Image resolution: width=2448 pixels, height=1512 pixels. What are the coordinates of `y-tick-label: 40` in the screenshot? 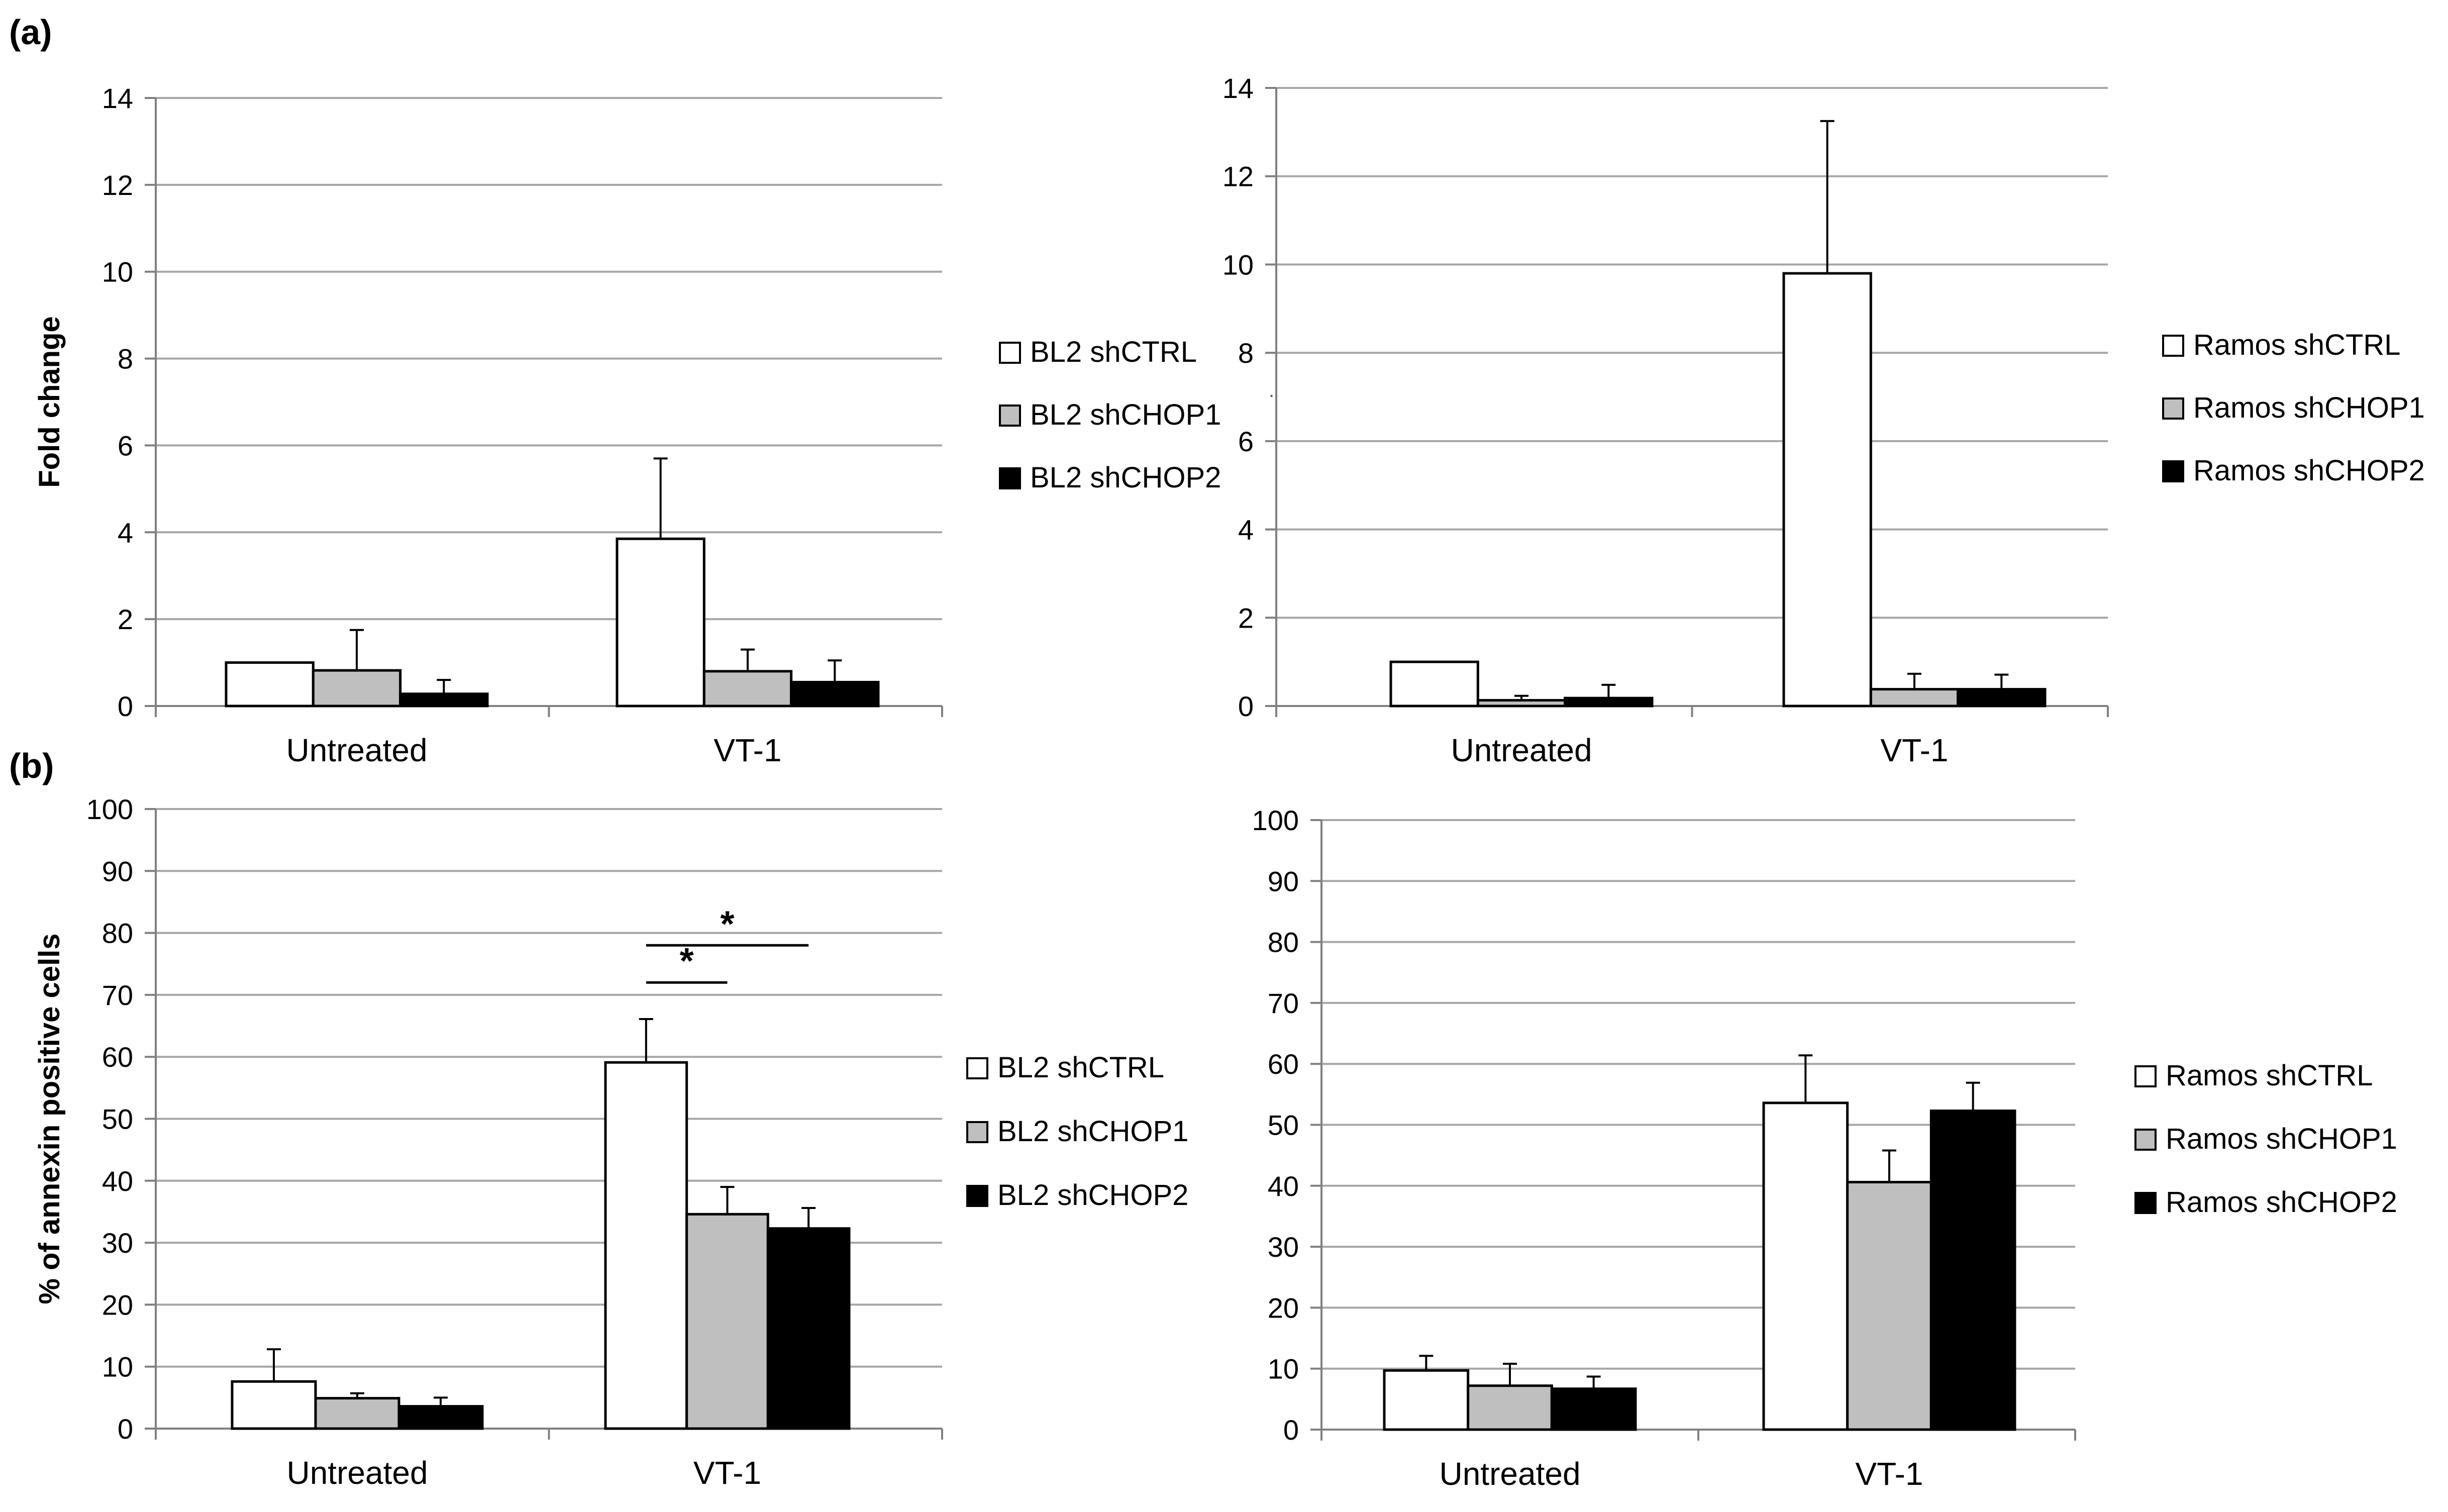 It's located at (118, 1181).